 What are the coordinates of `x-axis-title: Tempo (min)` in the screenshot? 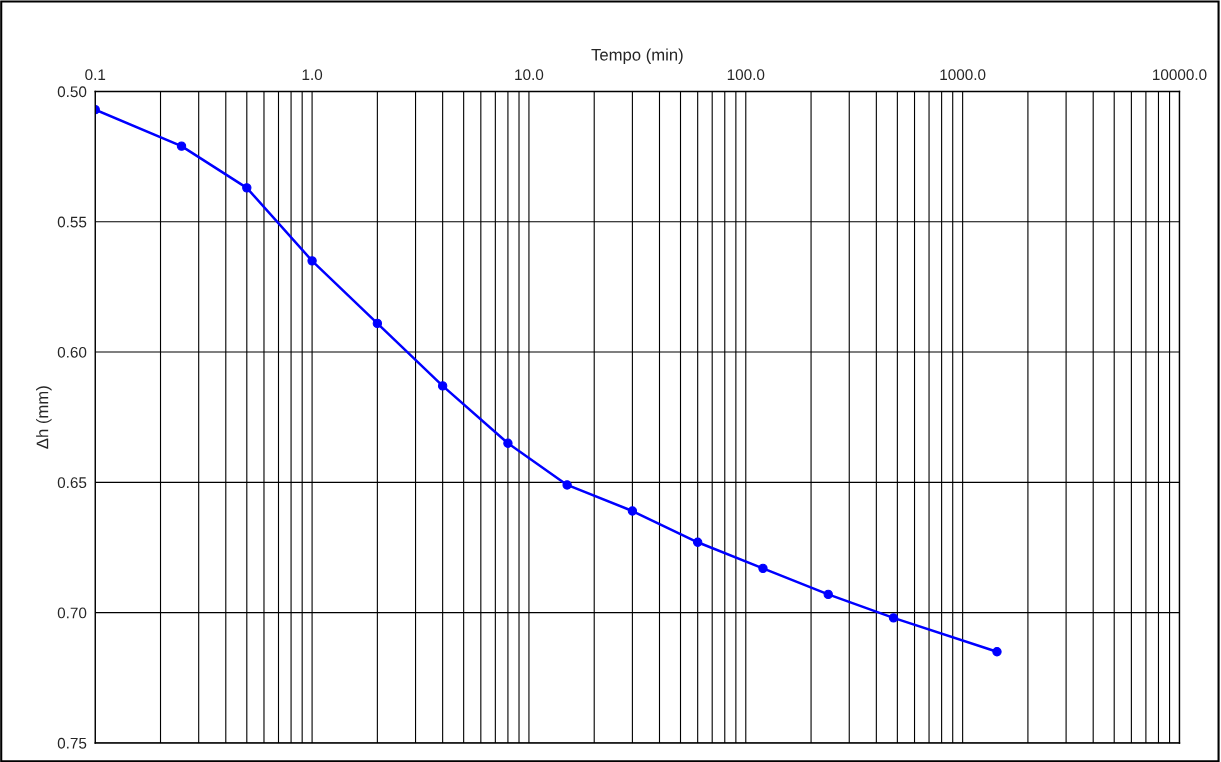 It's located at (637, 56).